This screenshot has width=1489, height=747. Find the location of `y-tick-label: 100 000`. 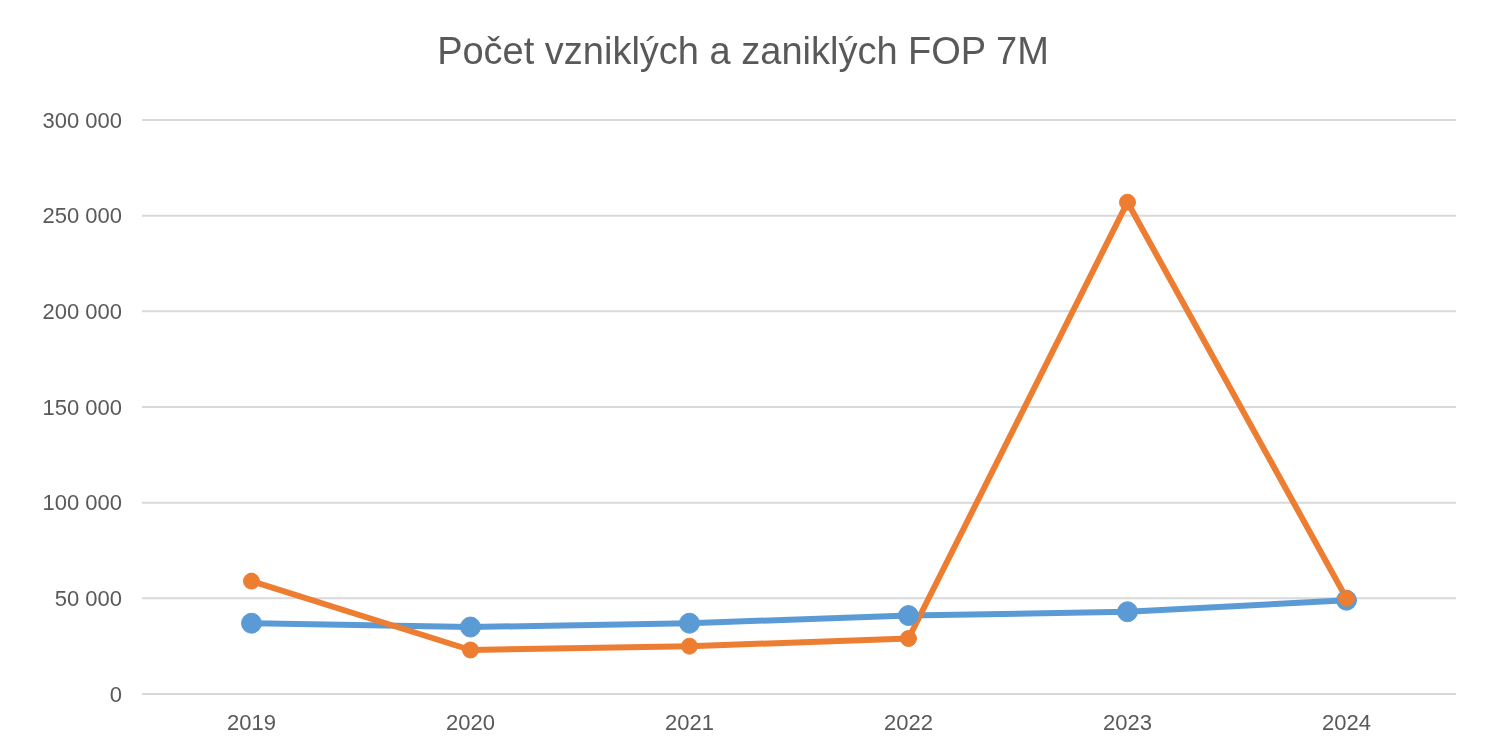

y-tick-label: 100 000 is located at coordinates (82, 503).